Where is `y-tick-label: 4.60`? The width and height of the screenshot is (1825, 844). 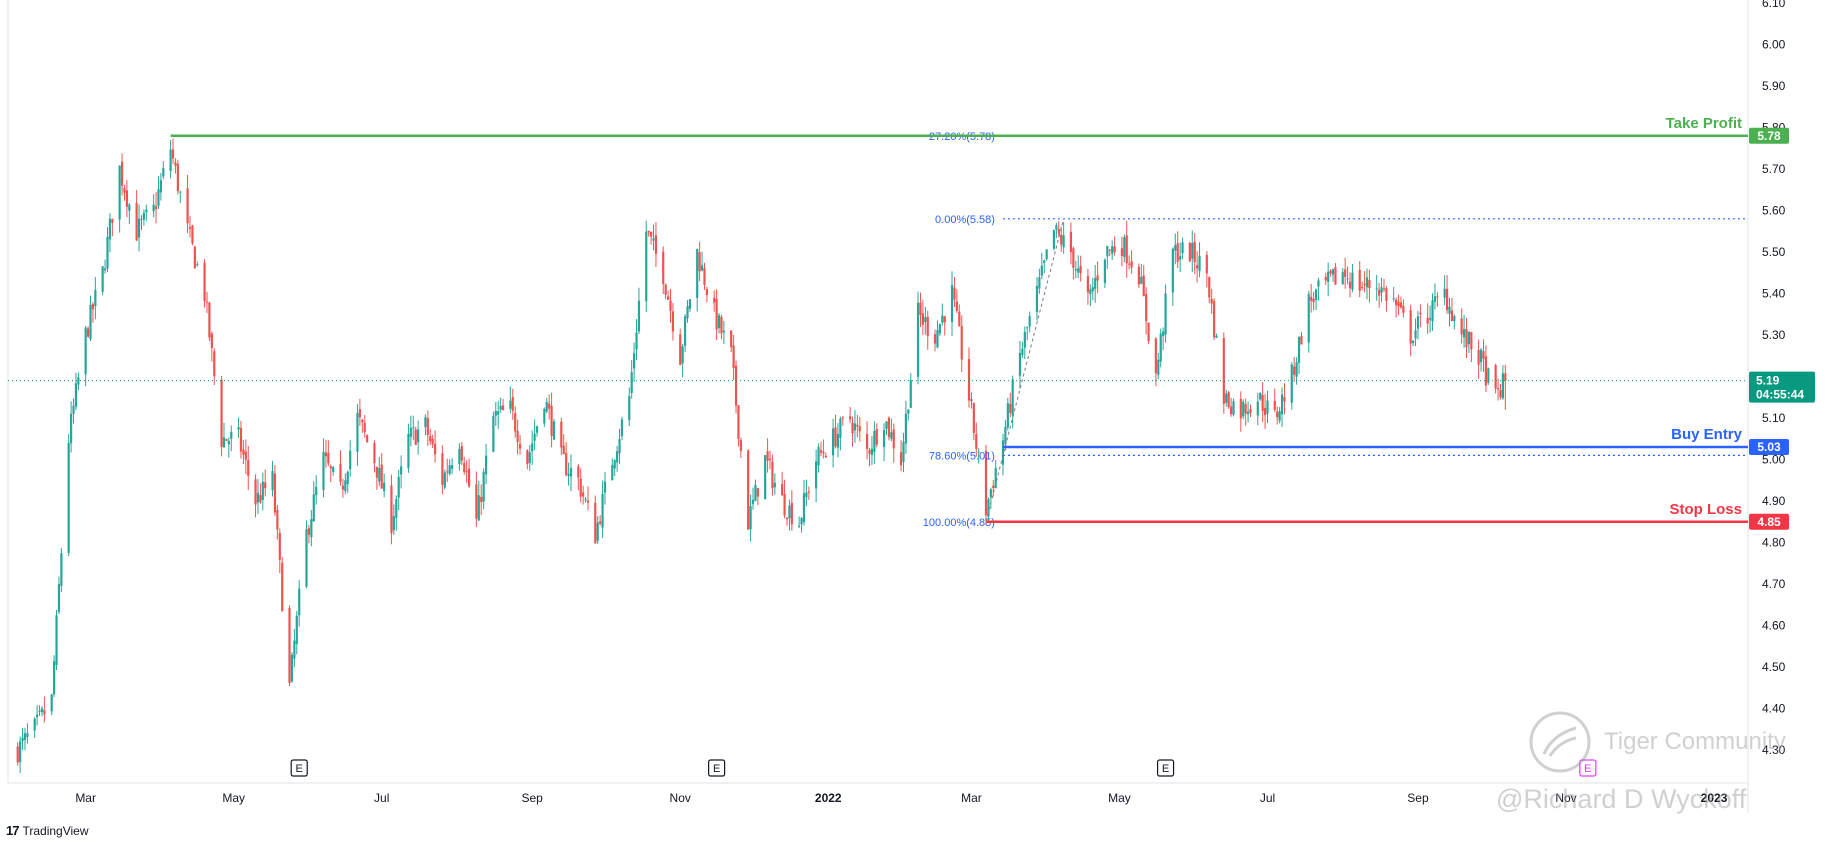 y-tick-label: 4.60 is located at coordinates (1774, 626).